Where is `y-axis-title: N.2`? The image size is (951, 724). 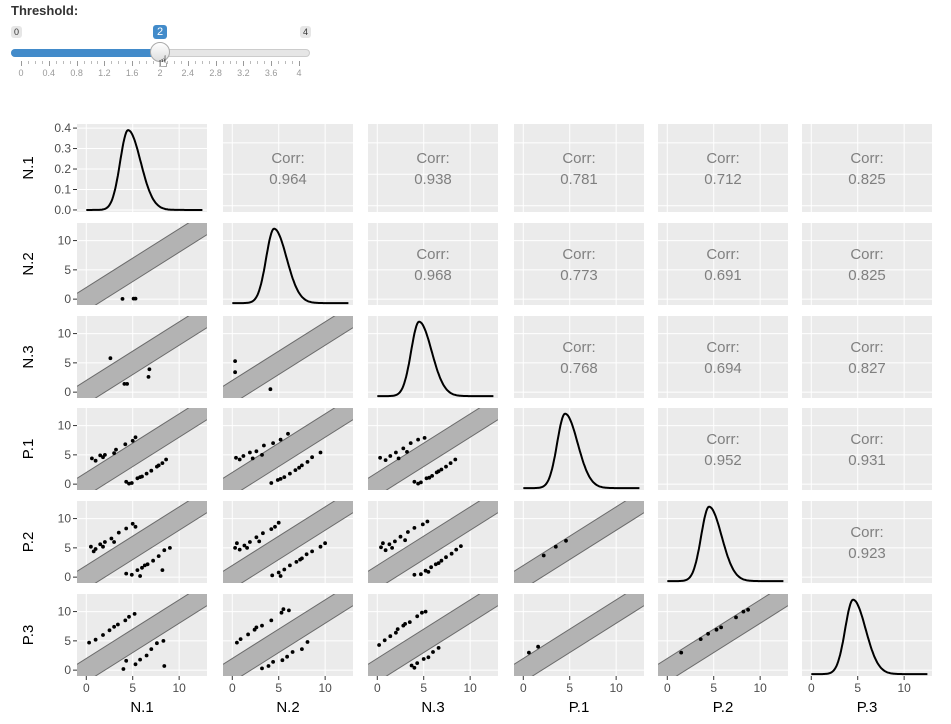 y-axis-title: N.2 is located at coordinates (28, 263).